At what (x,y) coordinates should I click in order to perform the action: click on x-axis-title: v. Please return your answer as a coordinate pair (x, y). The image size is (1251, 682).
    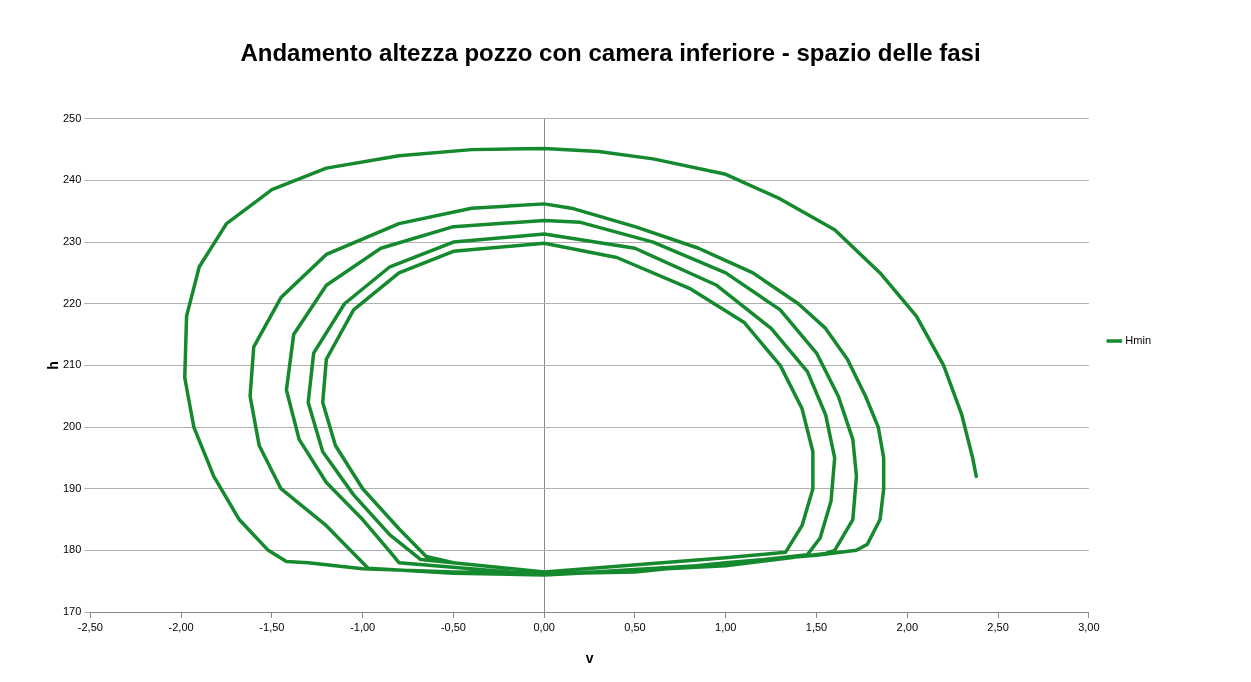
    Looking at the image, I should click on (589, 658).